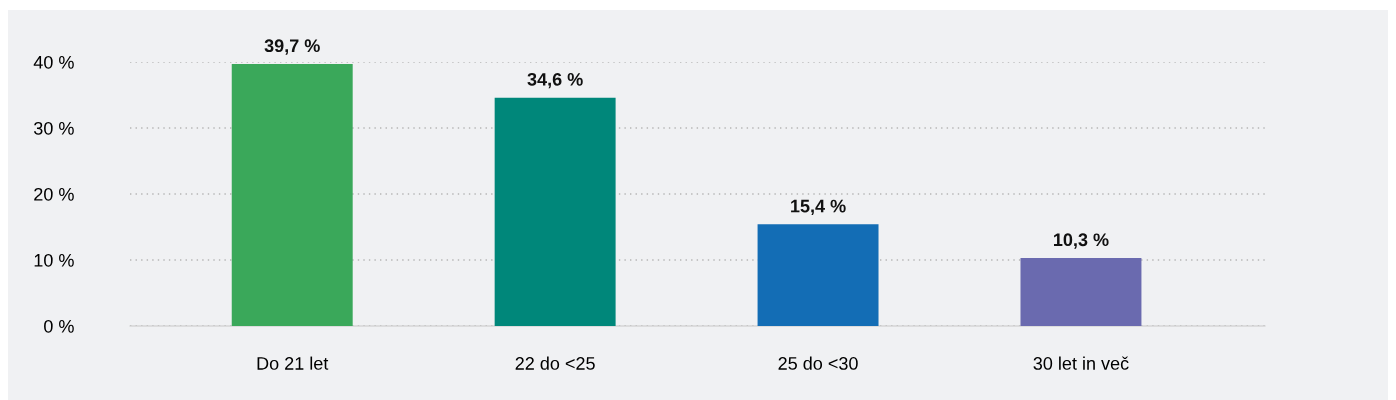 This screenshot has height=400, width=1396. Describe the element at coordinates (1081, 363) in the screenshot. I see `x-tick-label: 30 let in več` at that location.